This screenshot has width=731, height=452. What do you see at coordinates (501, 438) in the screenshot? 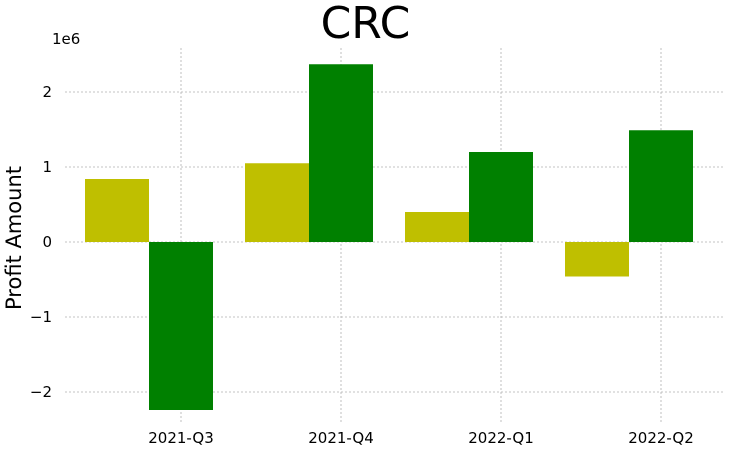
I see `x-tick-label: 2022-Q1` at bounding box center [501, 438].